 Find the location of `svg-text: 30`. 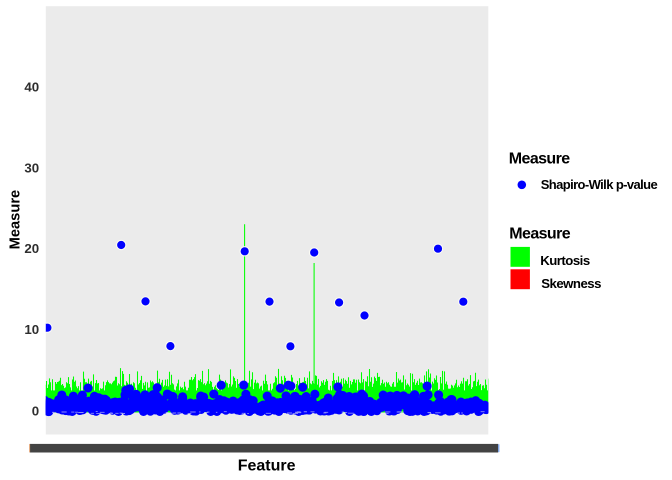

svg-text: 30 is located at coordinates (31, 167).